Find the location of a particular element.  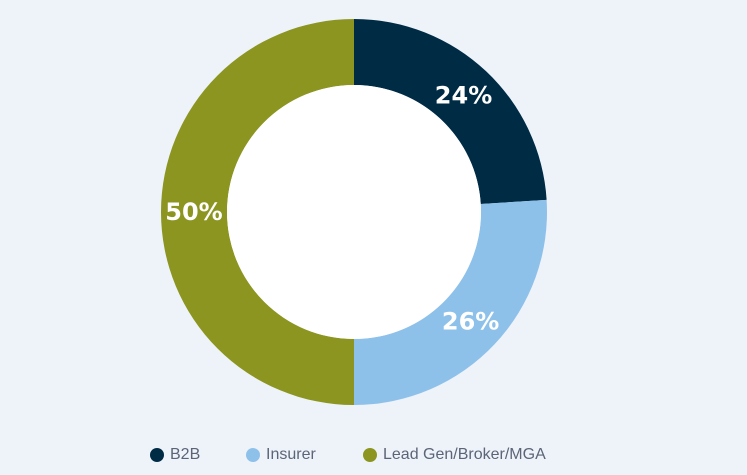

legend: B2B Insurer Lead Gen/Broker/MGA is located at coordinates (373, 455).